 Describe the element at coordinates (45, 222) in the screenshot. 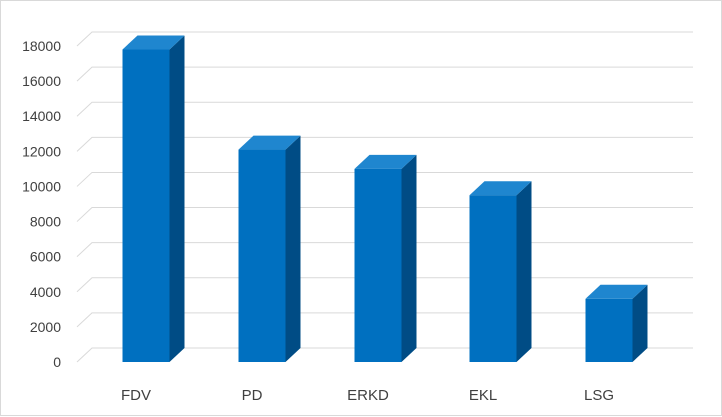

I see `y-tick-label: 8000` at that location.